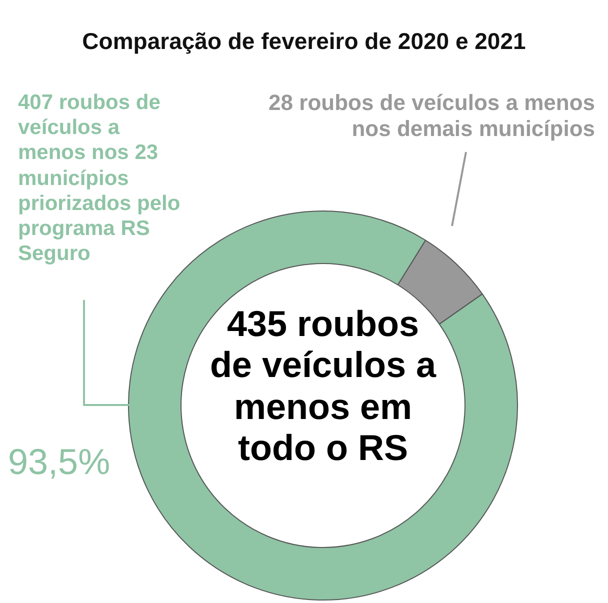 The height and width of the screenshot is (603, 608). What do you see at coordinates (304, 42) in the screenshot?
I see `chart-title: Comparação de fevereiro de 2020 e 2021` at bounding box center [304, 42].